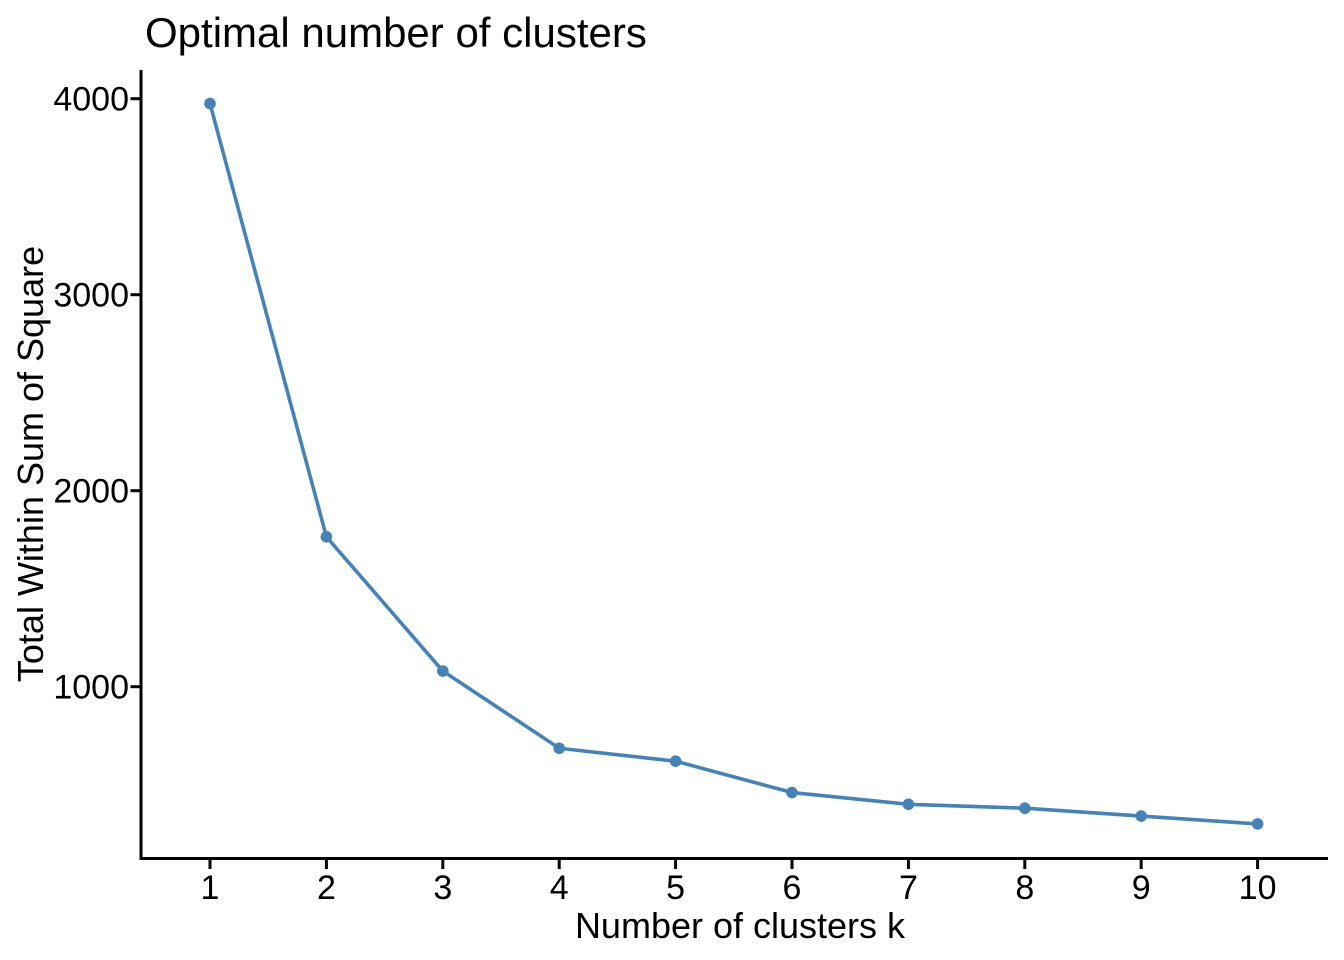 The height and width of the screenshot is (960, 1344). I want to click on x-tick-label: 8, so click(1024, 888).